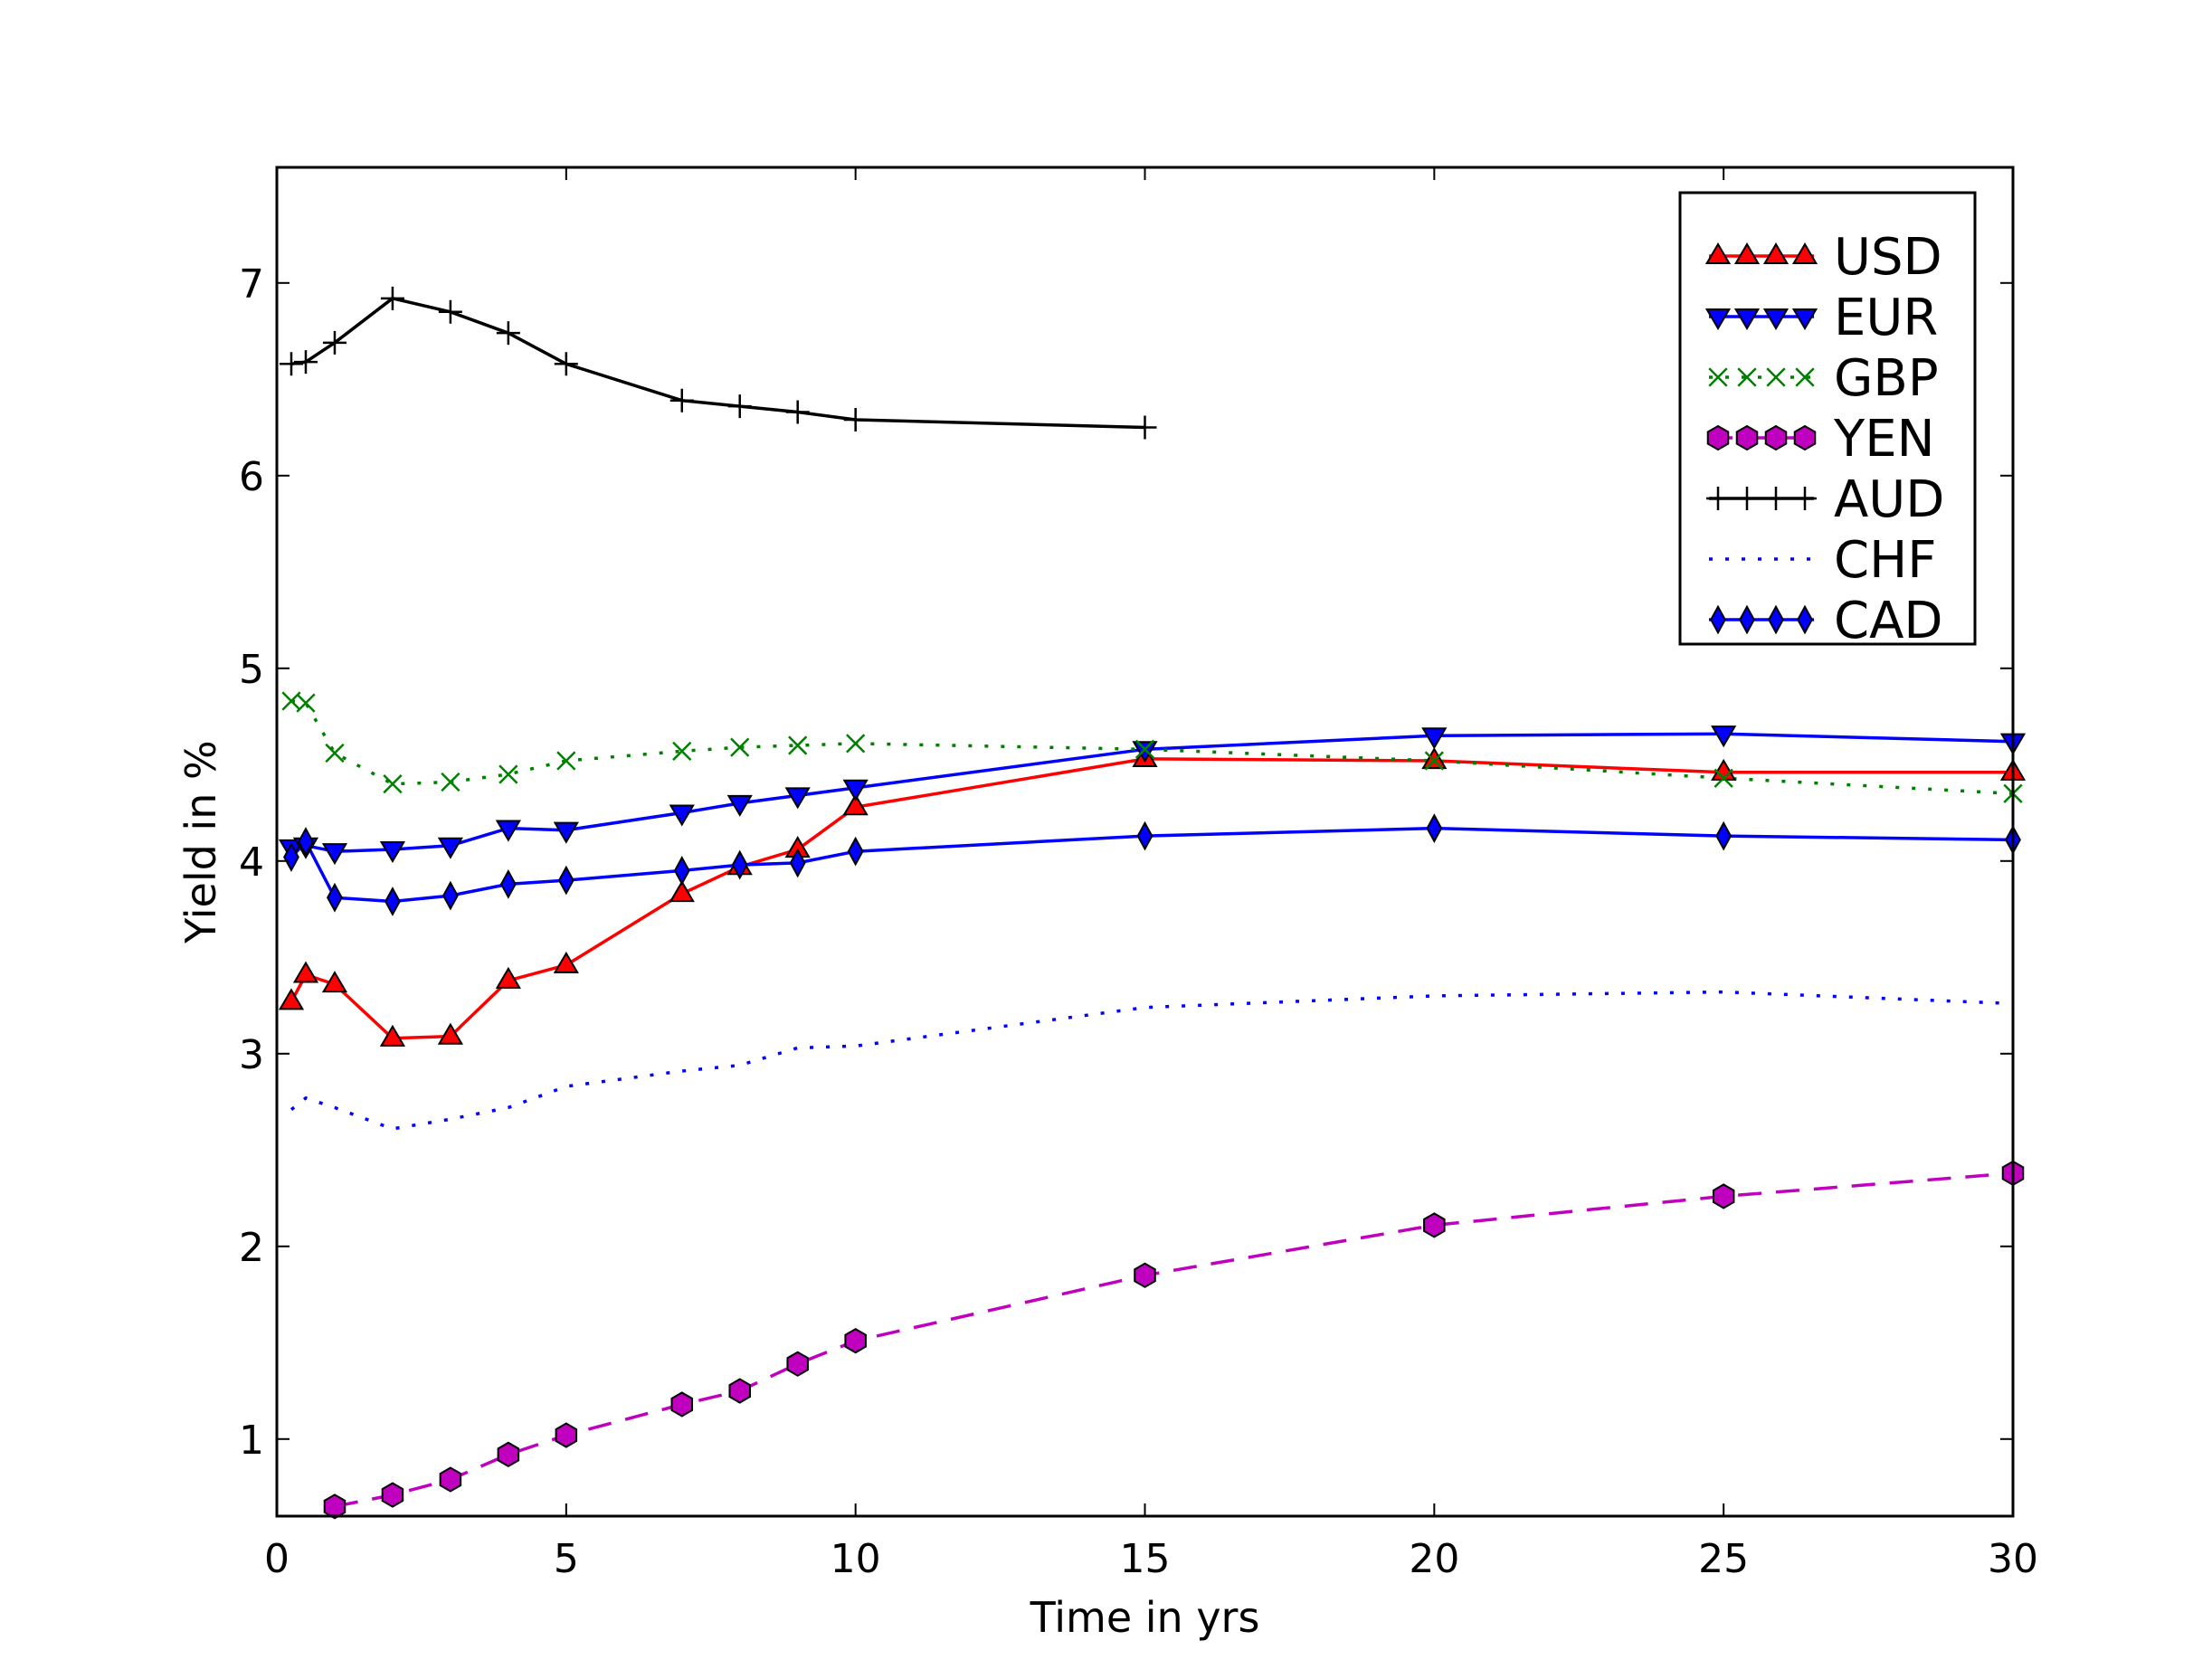 The image size is (2212, 1669). What do you see at coordinates (1889, 499) in the screenshot?
I see `legend-label-aud: AUD` at bounding box center [1889, 499].